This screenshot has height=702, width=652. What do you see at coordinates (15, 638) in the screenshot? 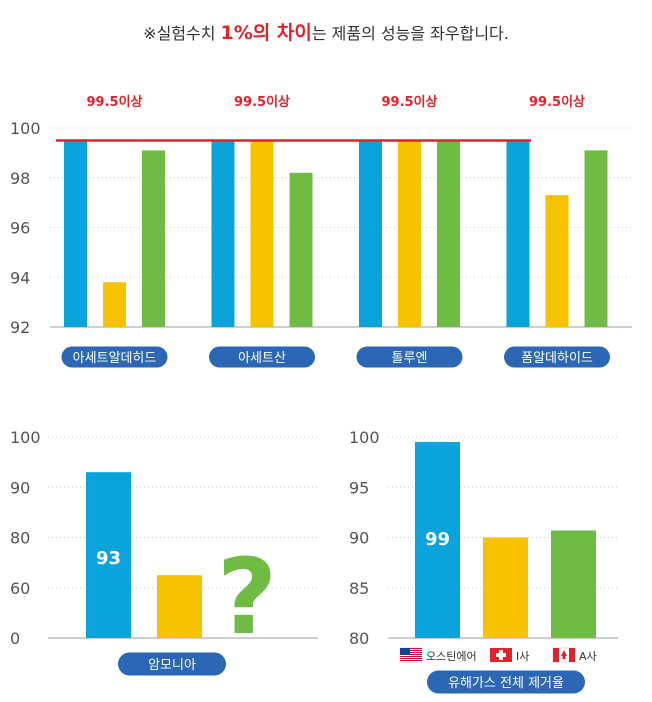
I see `chart2-y-tick-label: 0` at bounding box center [15, 638].